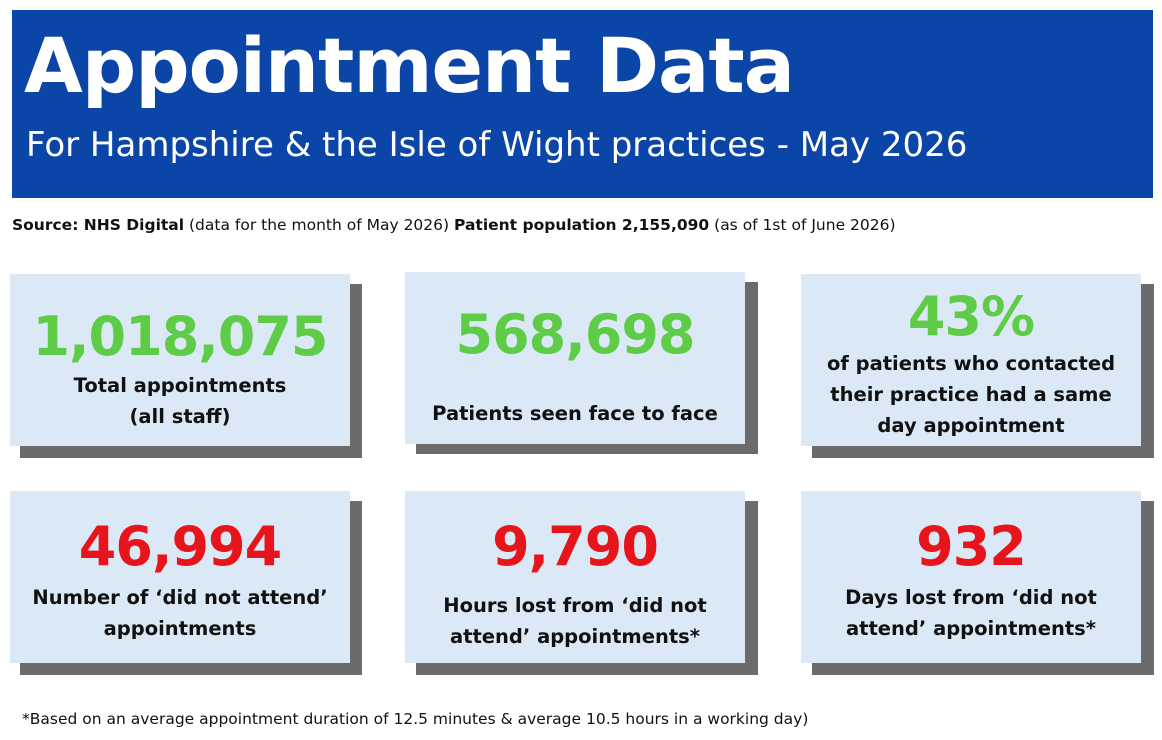  I want to click on stat-label-line1: Number of ‘did not attend’, so click(180, 597).